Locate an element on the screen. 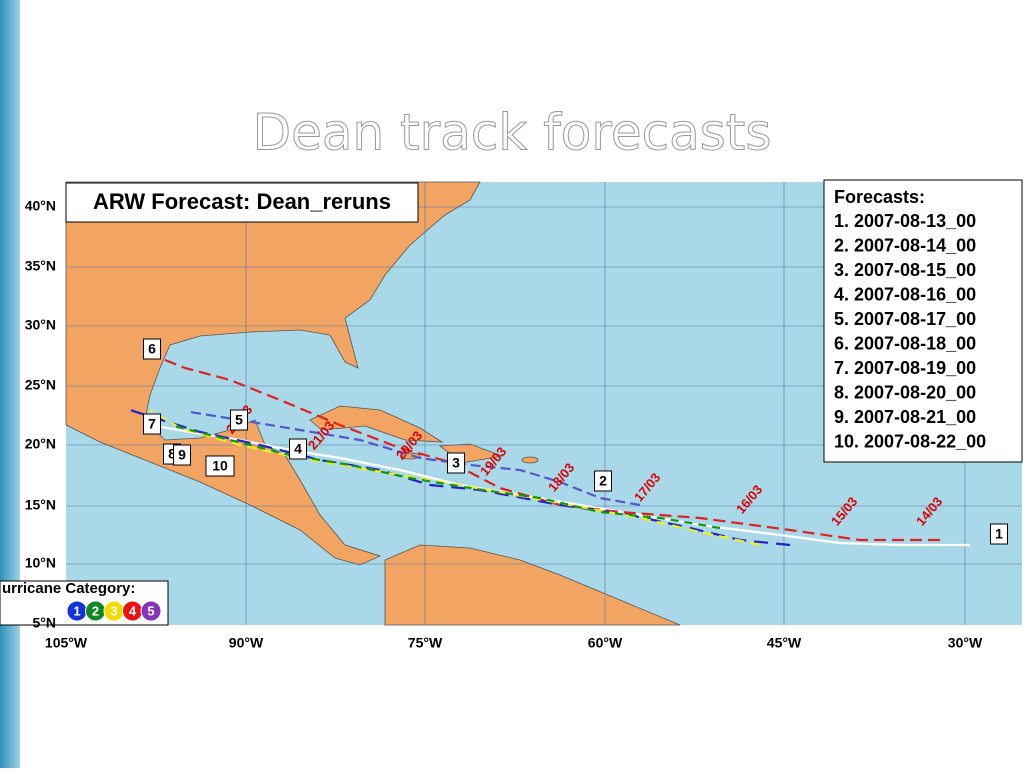  track-marker: 7 is located at coordinates (152, 424).